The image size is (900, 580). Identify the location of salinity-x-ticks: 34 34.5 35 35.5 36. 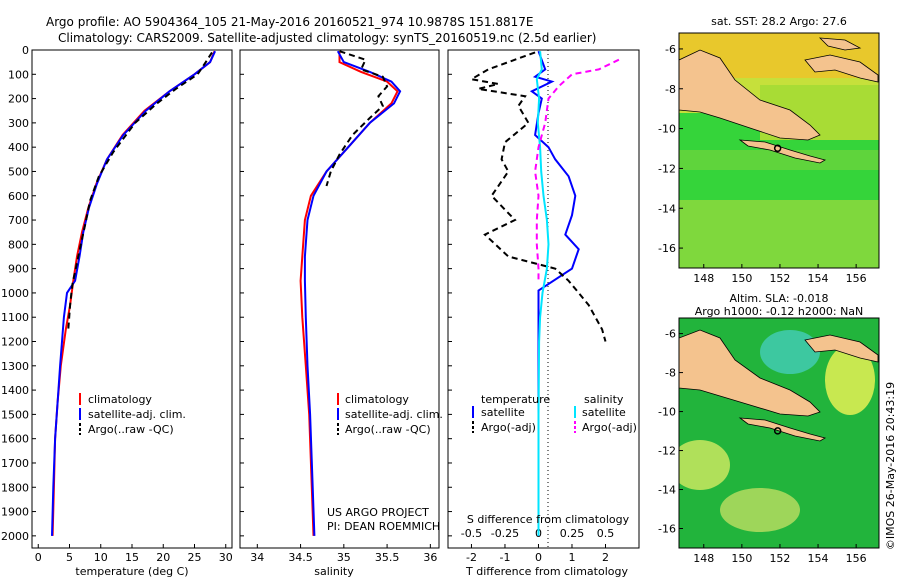
(343, 554).